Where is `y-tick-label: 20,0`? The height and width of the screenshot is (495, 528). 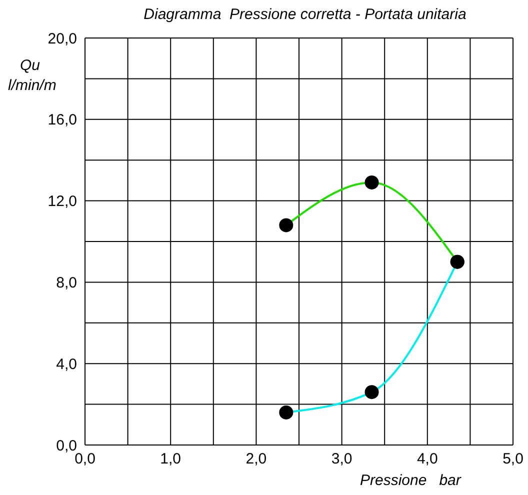
y-tick-label: 20,0 is located at coordinates (62, 39).